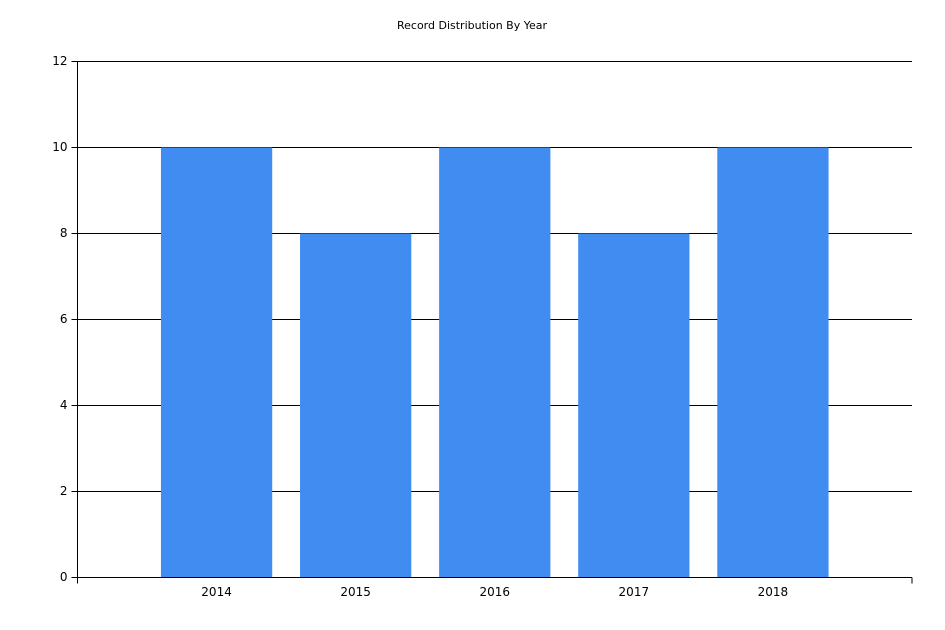 This screenshot has height=630, width=945. I want to click on y-tick-label: 4, so click(64, 405).